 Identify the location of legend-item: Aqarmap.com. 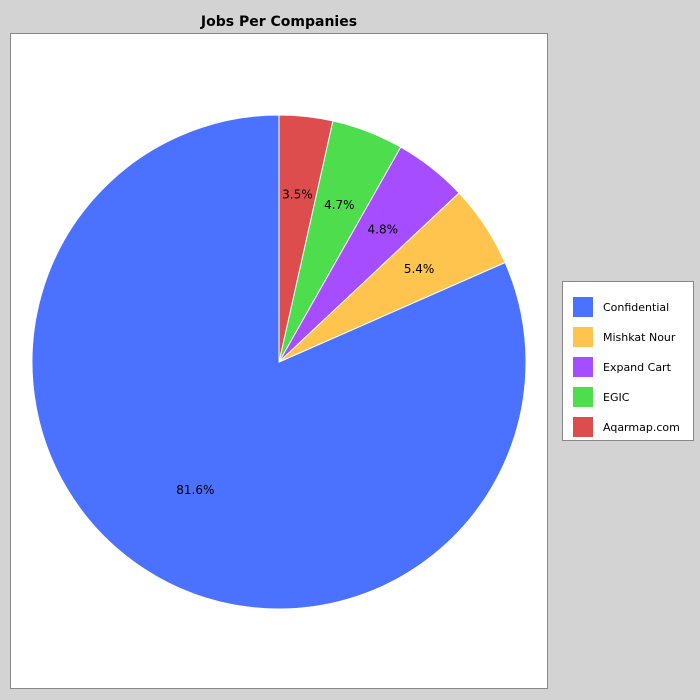
(628, 427).